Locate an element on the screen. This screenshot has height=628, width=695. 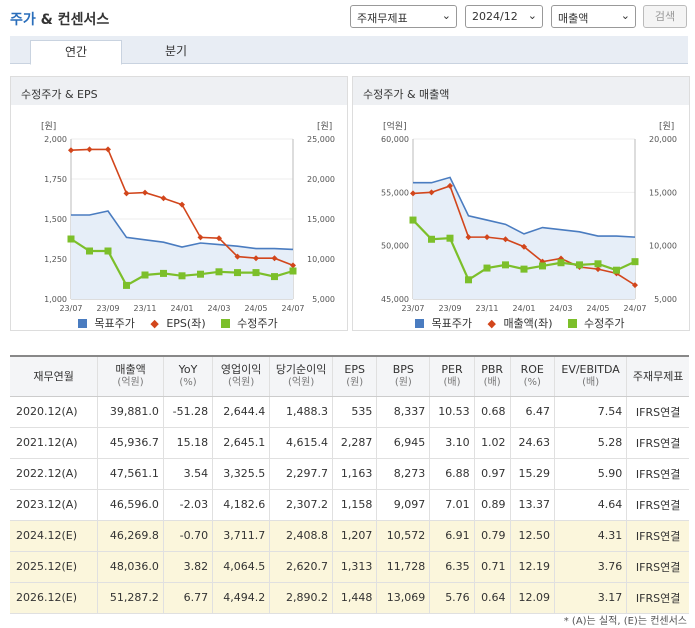
footnote: * (A)는 실적, (E)는 컨센서스 is located at coordinates (625, 621).